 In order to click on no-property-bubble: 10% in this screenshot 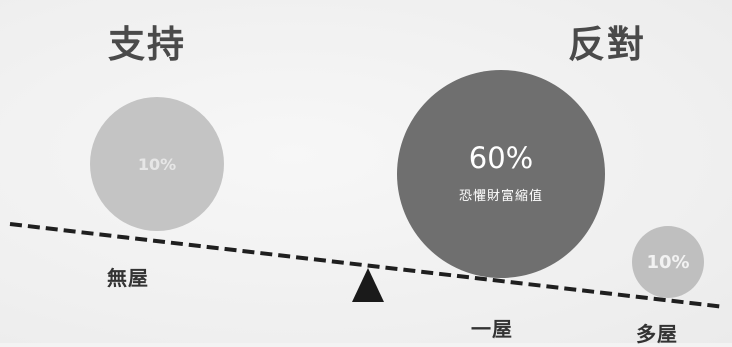, I will do `click(157, 164)`.